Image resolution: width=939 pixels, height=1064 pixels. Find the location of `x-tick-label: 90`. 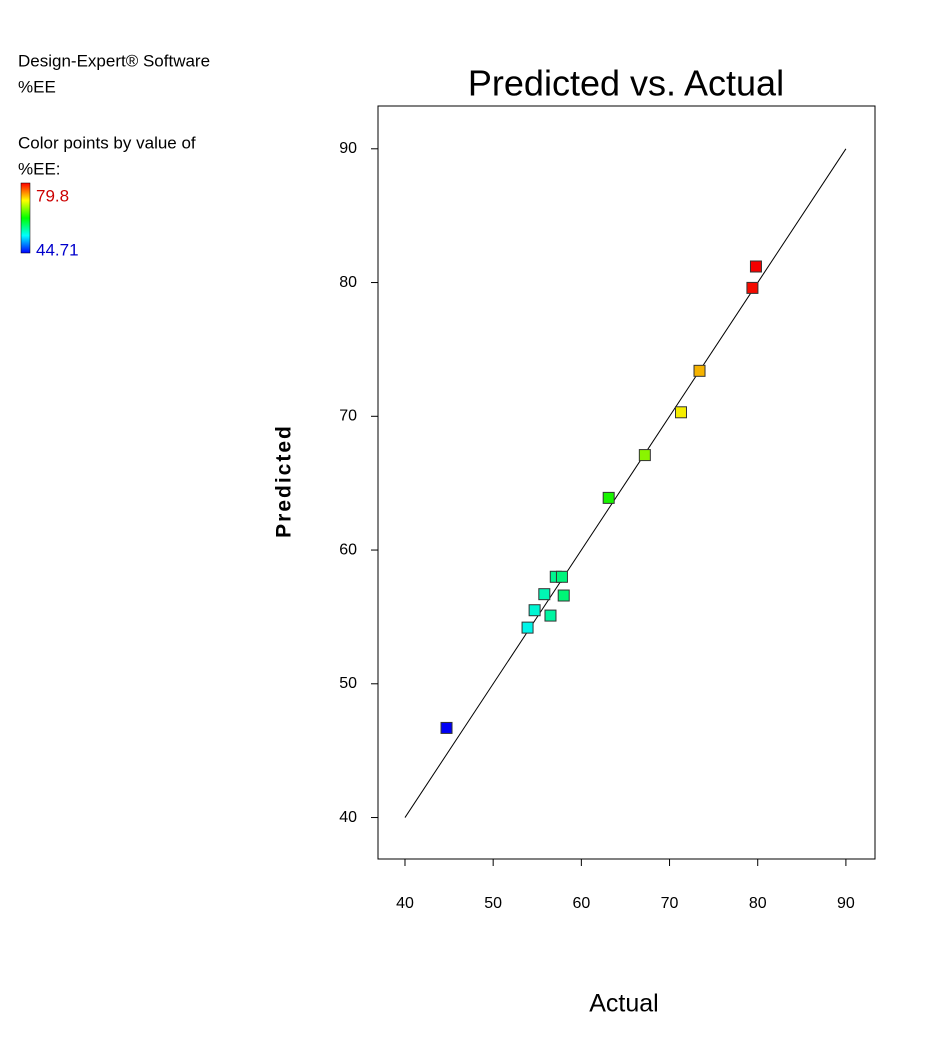

x-tick-label: 90 is located at coordinates (846, 903).